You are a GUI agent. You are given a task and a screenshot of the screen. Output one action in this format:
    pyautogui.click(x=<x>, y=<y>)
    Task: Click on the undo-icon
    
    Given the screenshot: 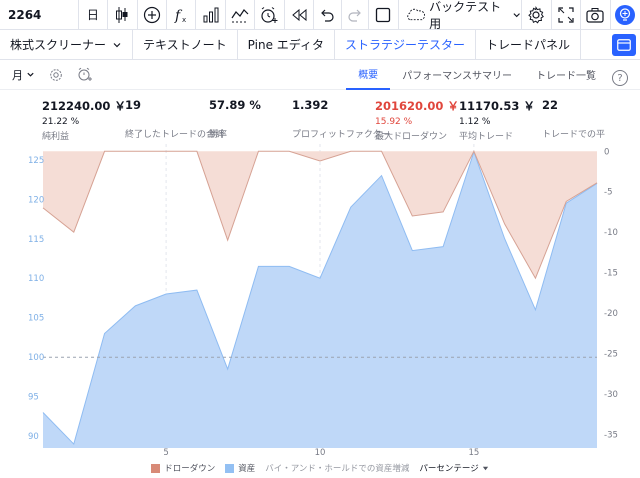 What is the action you would take?
    pyautogui.click(x=327, y=15)
    